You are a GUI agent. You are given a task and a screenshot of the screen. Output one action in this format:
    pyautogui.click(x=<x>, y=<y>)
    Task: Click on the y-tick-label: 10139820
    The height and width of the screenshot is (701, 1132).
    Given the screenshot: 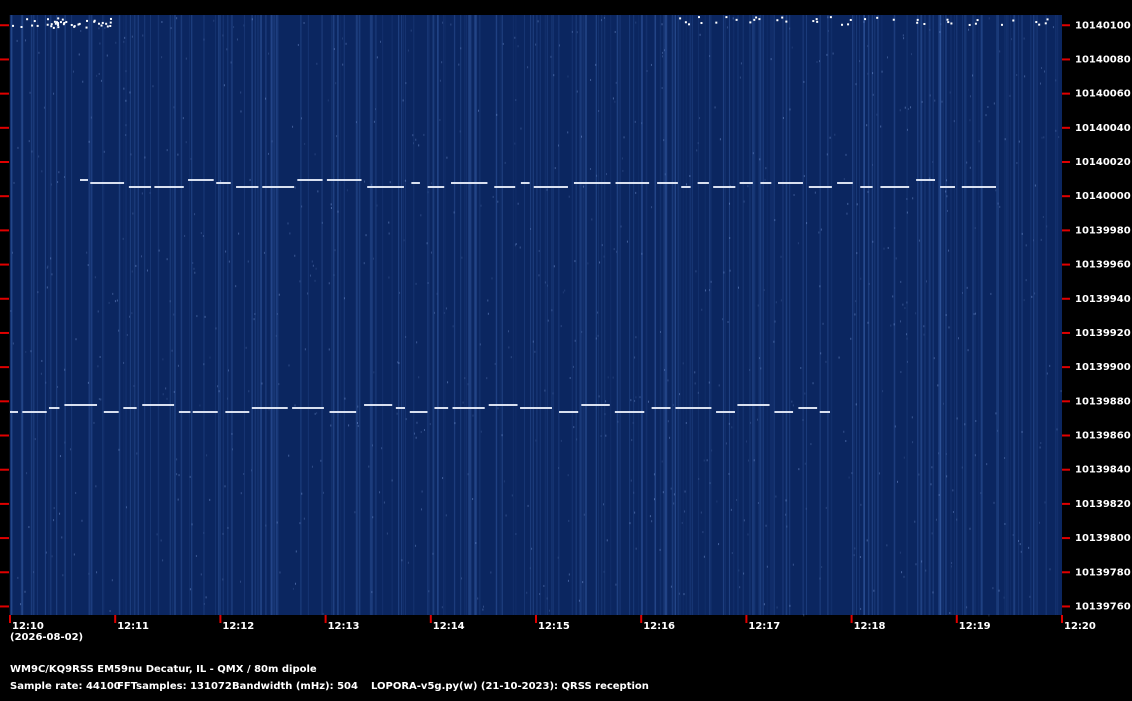 What is the action you would take?
    pyautogui.click(x=1103, y=504)
    